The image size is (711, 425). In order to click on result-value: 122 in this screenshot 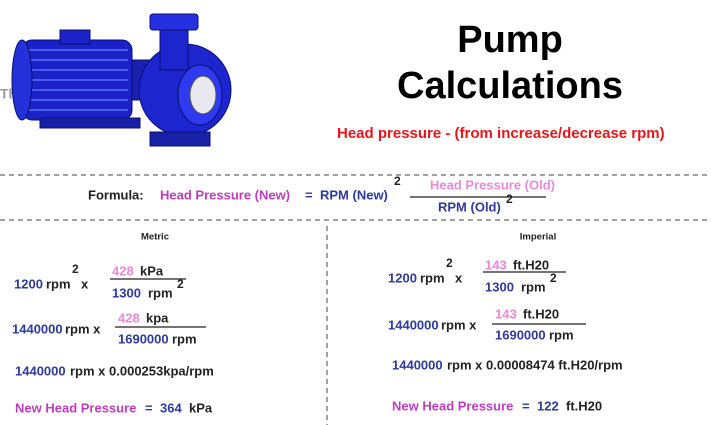, I will do `click(548, 405)`.